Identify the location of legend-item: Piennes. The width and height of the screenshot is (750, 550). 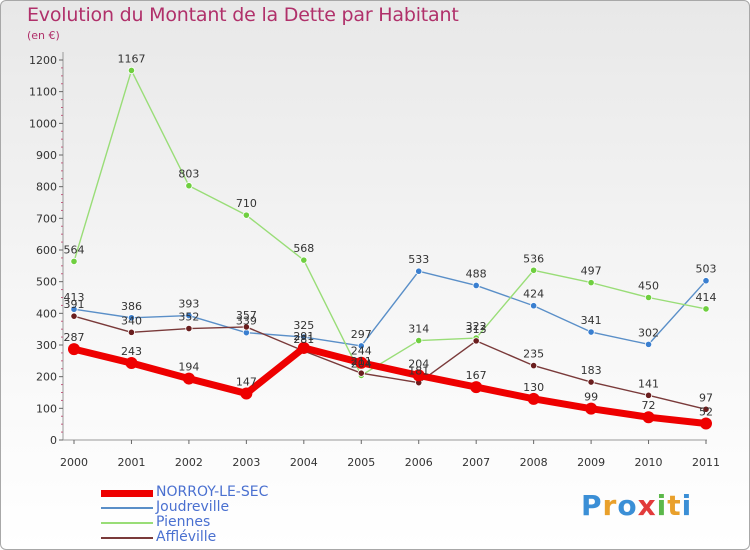
(231, 522).